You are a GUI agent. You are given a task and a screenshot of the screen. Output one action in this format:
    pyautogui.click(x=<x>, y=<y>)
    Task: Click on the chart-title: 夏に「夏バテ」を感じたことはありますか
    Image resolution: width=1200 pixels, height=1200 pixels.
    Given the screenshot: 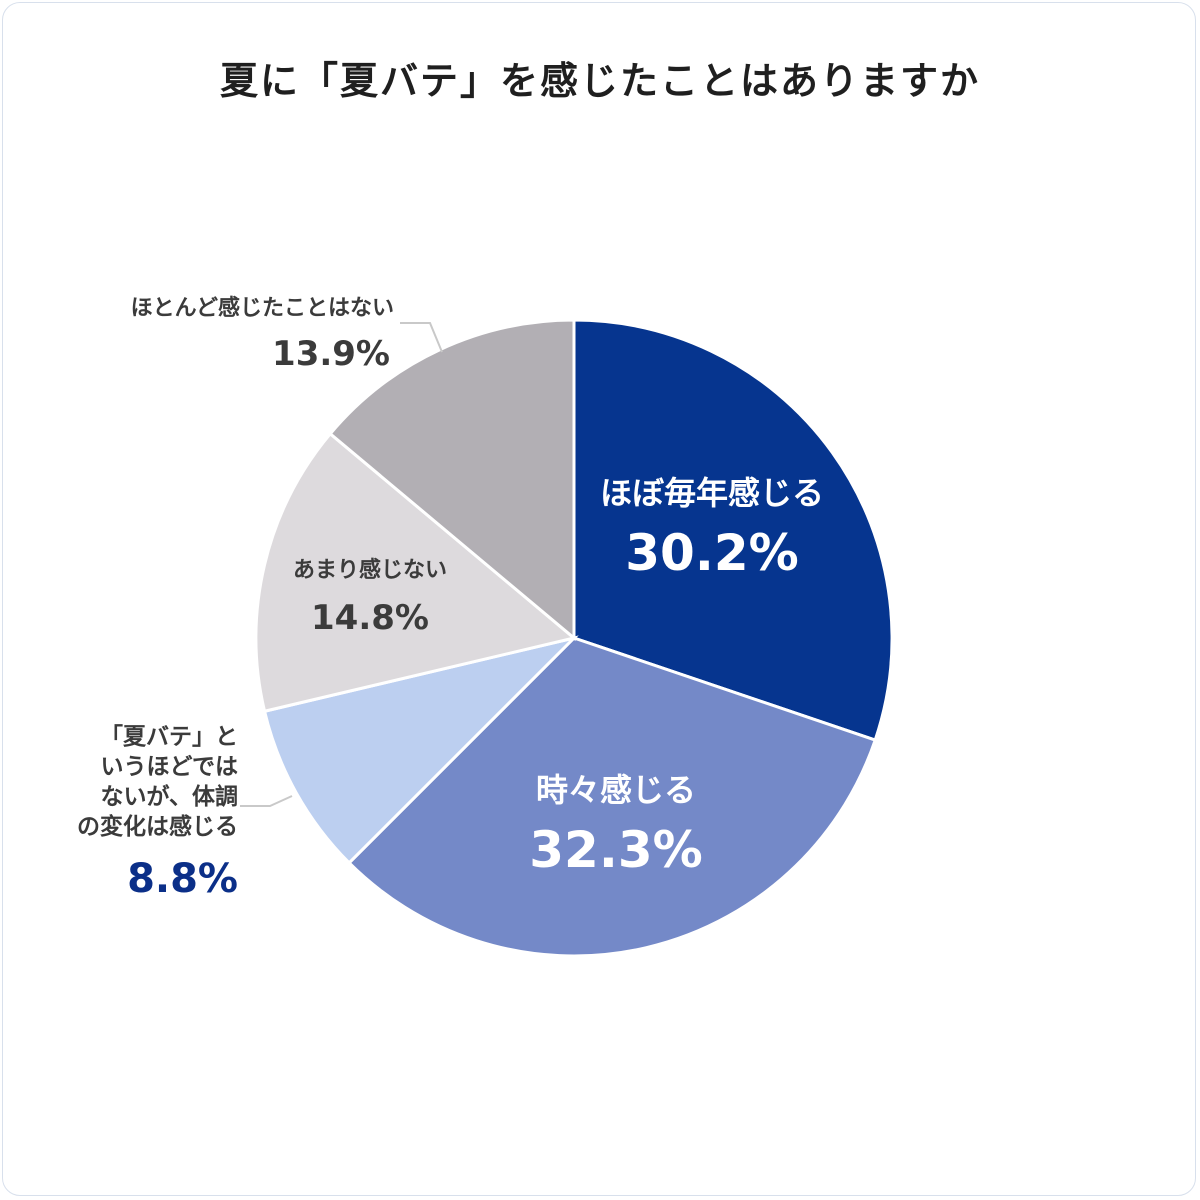 What is the action you would take?
    pyautogui.click(x=599, y=81)
    